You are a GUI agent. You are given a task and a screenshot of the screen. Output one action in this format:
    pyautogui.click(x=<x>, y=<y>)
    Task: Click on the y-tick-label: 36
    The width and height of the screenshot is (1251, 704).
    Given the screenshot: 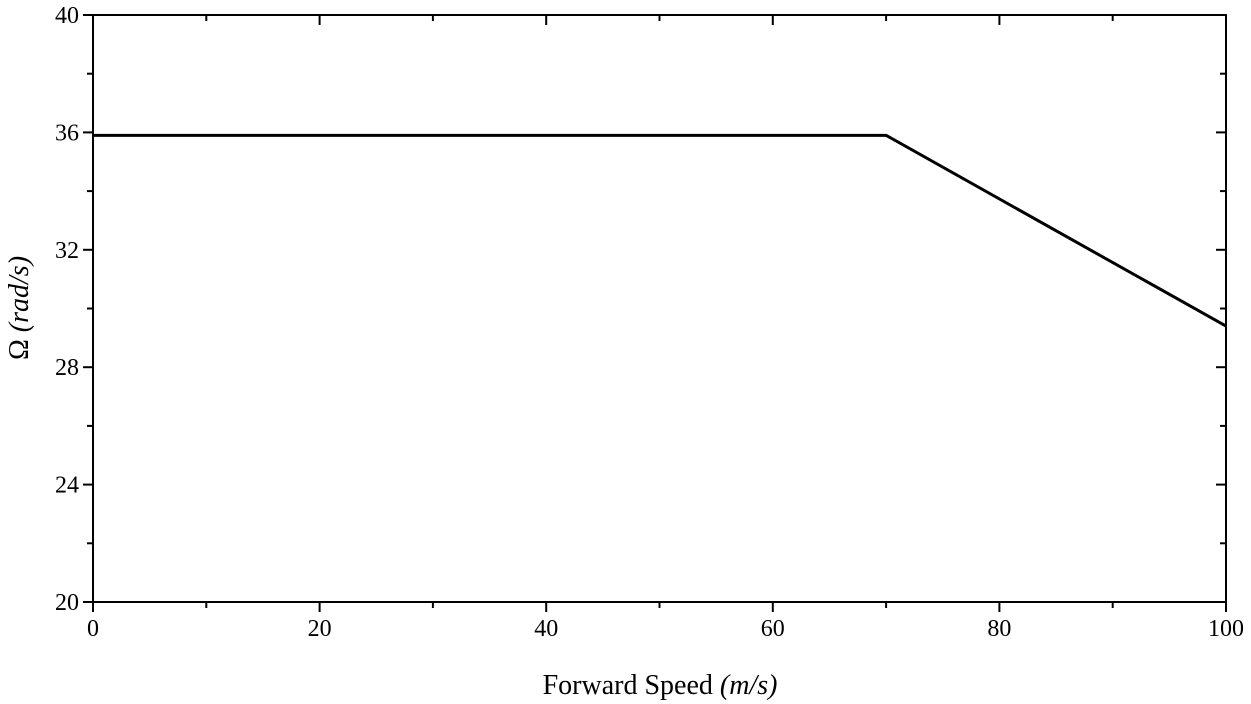 What is the action you would take?
    pyautogui.click(x=67, y=133)
    